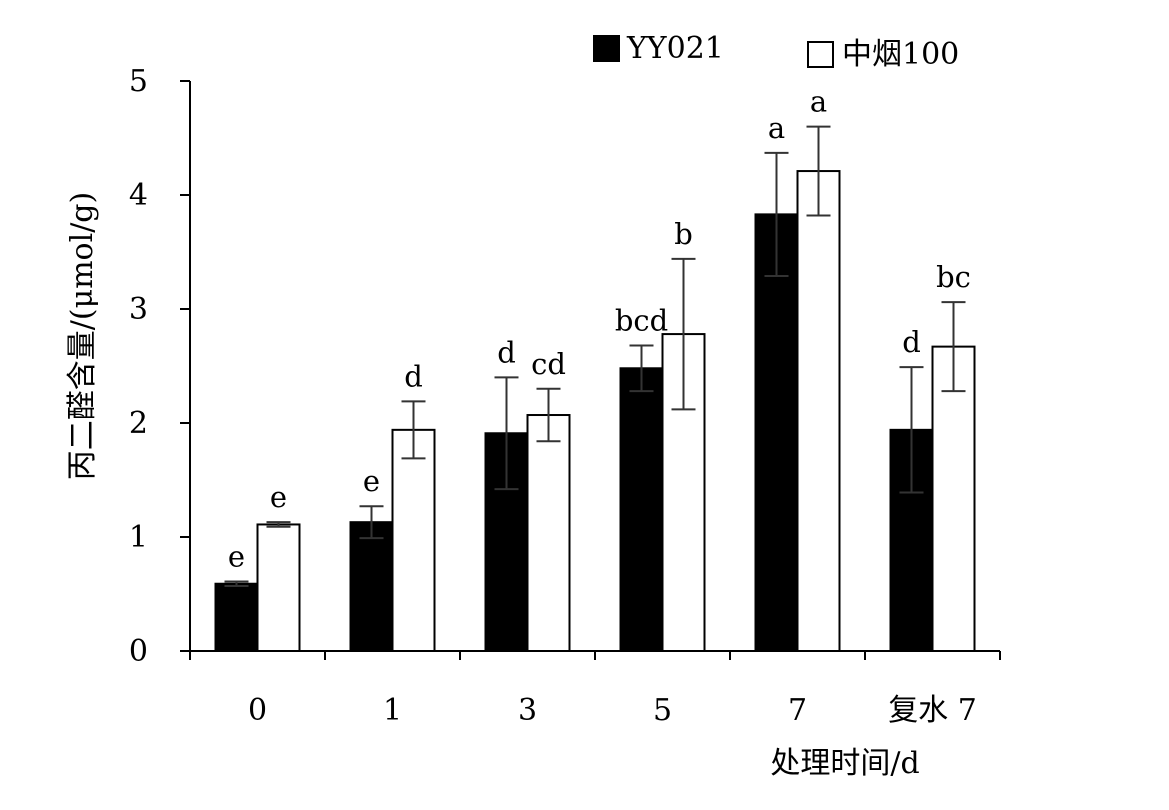 The image size is (1169, 810). What do you see at coordinates (82, 336) in the screenshot?
I see `y-axis-title: 丙二醛含量/(μmol/g)` at bounding box center [82, 336].